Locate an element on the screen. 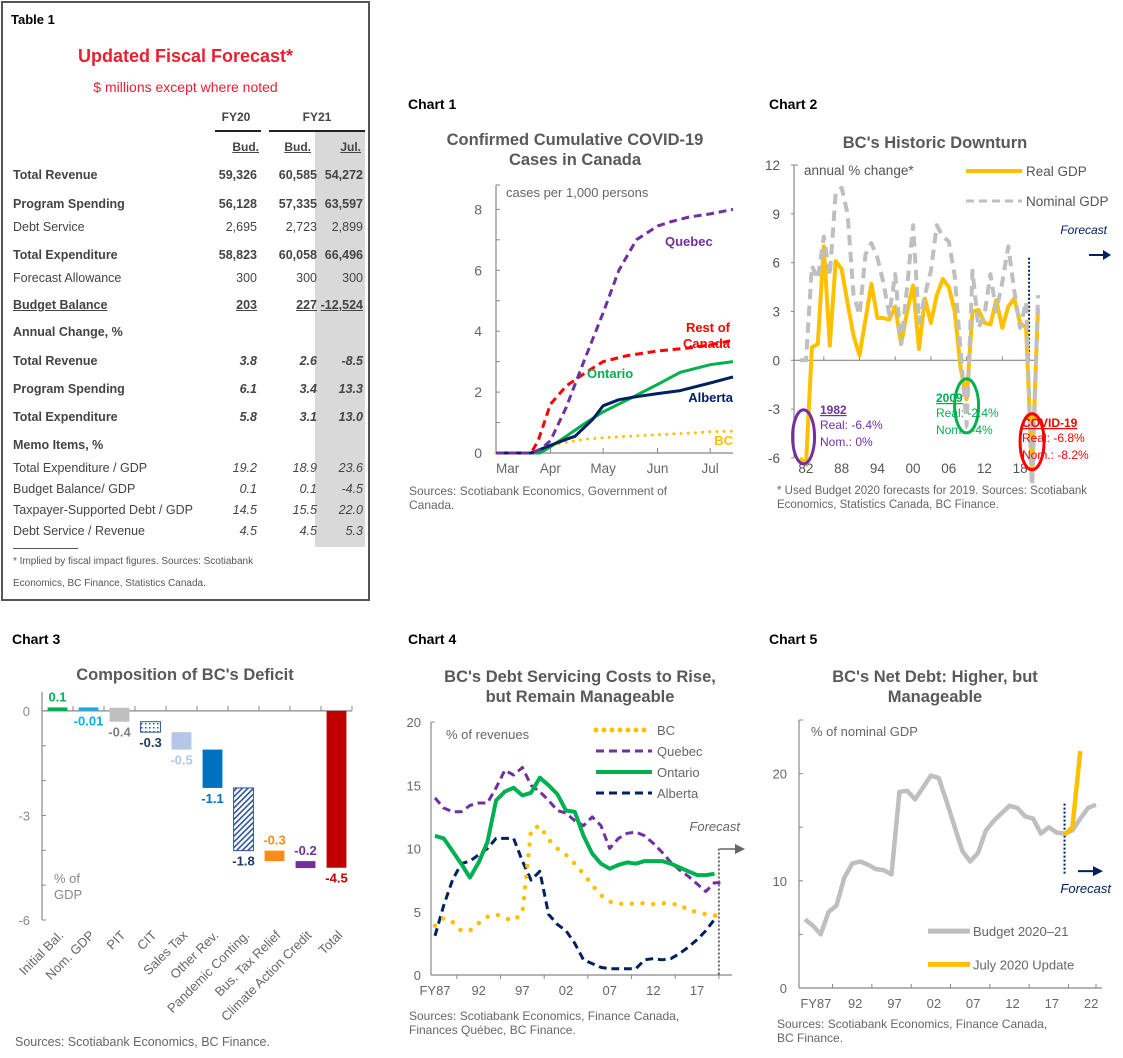 The width and height of the screenshot is (1123, 1058). chart-5-x-ticklabel: 92 is located at coordinates (855, 1003).